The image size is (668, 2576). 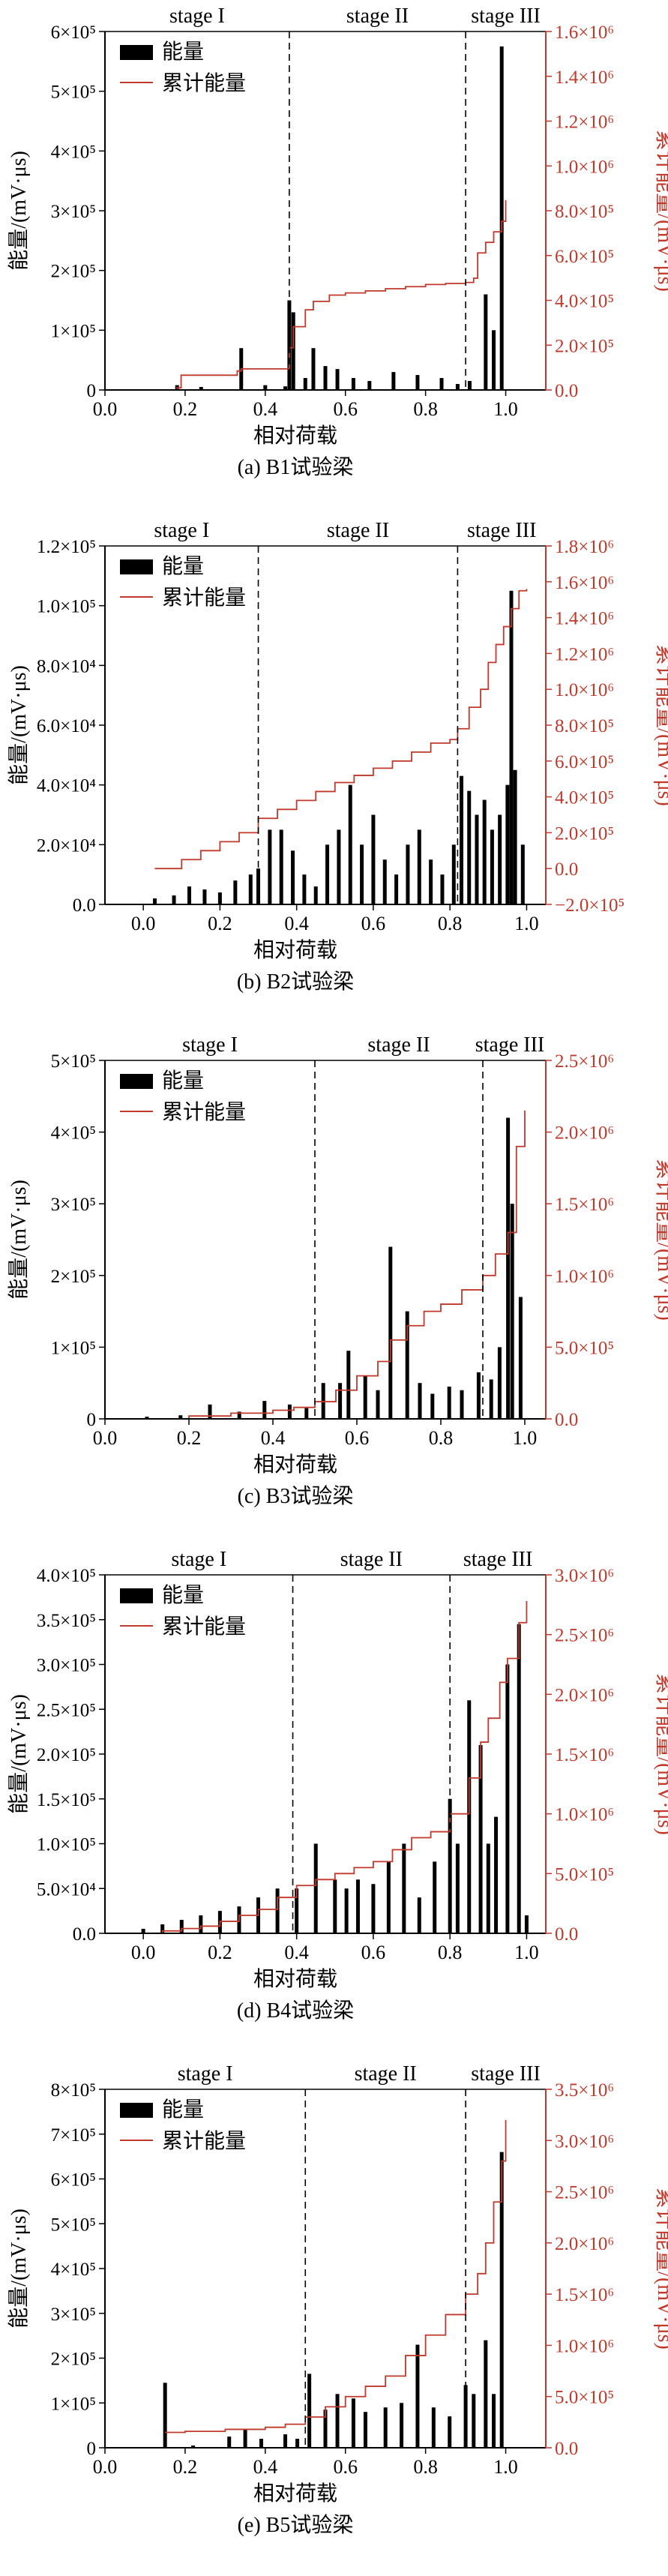 What do you see at coordinates (584, 2091) in the screenshot?
I see `y2-tick-label: 3.5×10⁶` at bounding box center [584, 2091].